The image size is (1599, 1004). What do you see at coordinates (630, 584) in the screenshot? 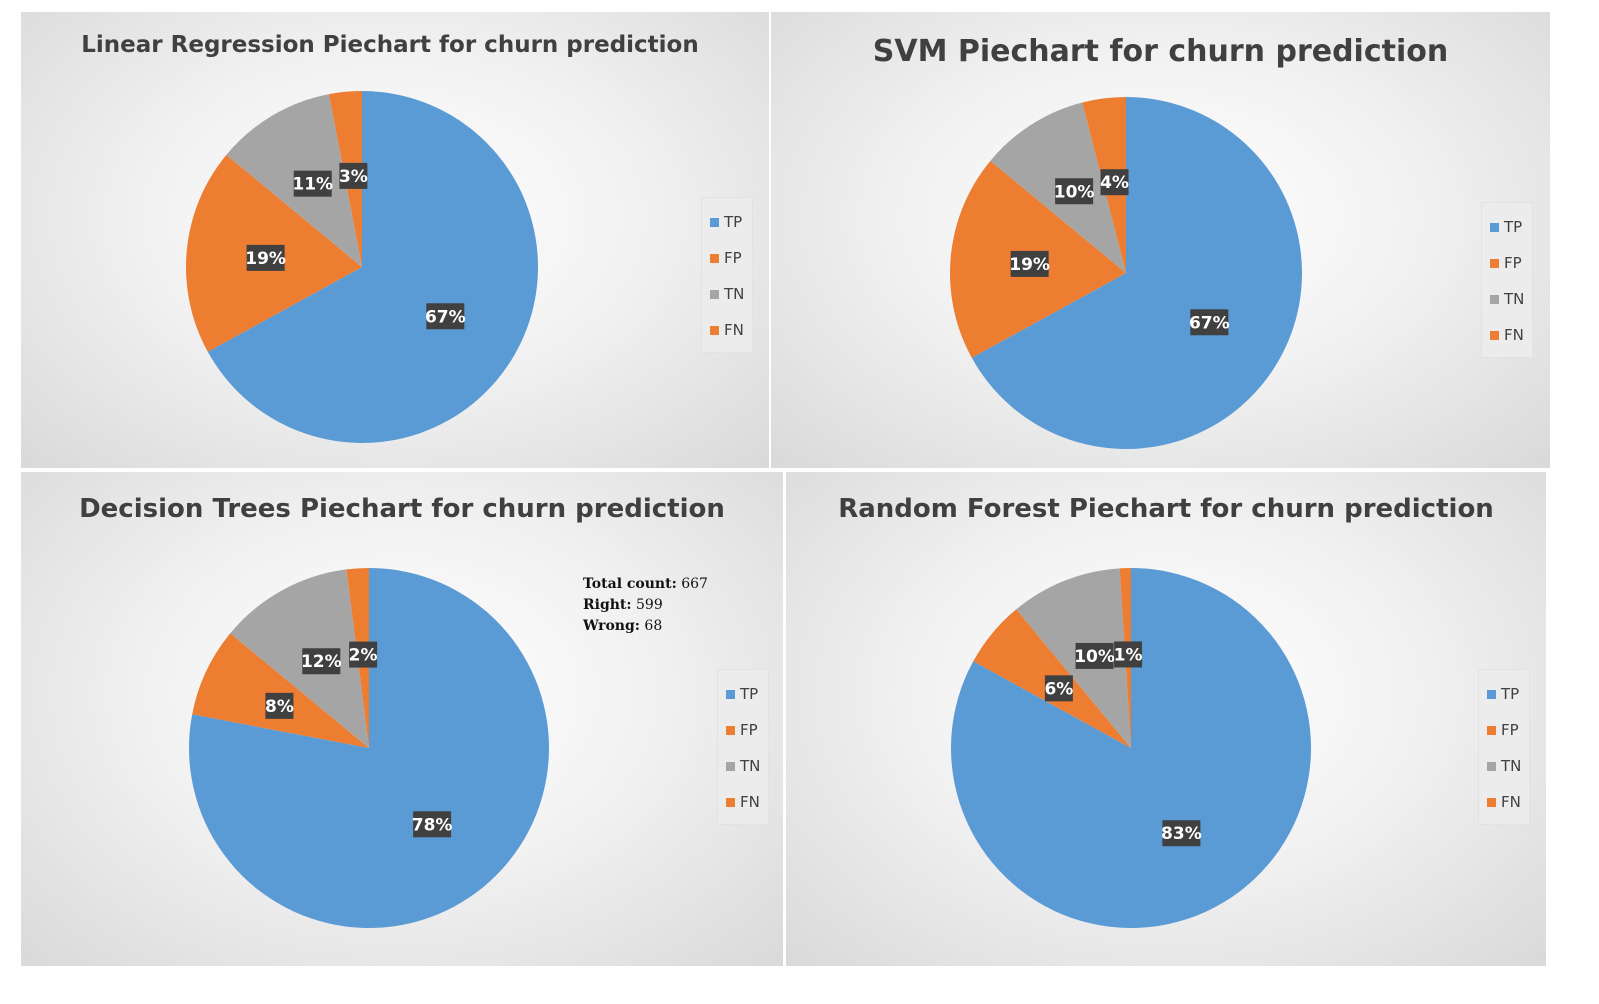
I see `total-count-label: Total count:` at bounding box center [630, 584].